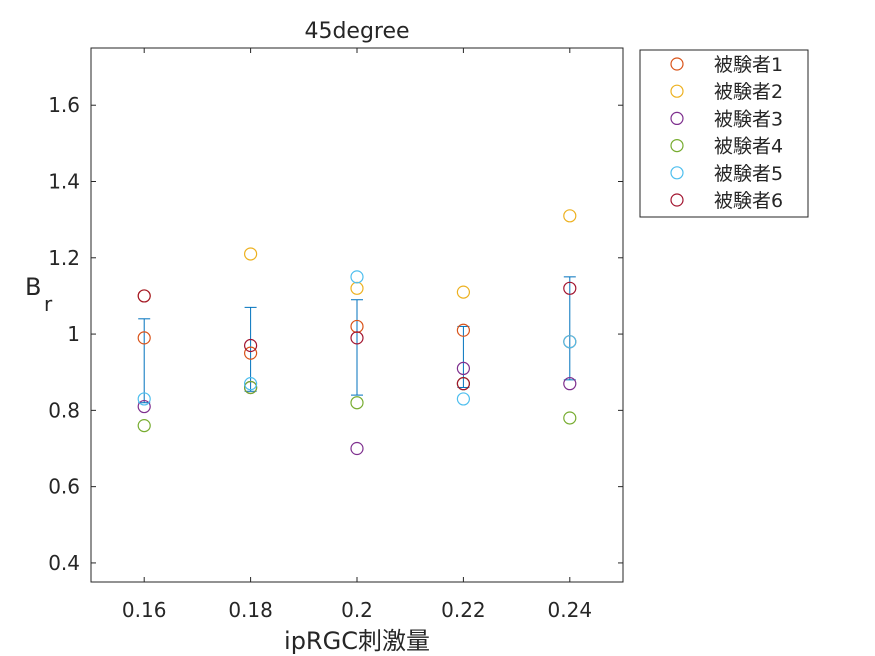 The width and height of the screenshot is (875, 656). What do you see at coordinates (64, 182) in the screenshot?
I see `y-tick-label: 1.4` at bounding box center [64, 182].